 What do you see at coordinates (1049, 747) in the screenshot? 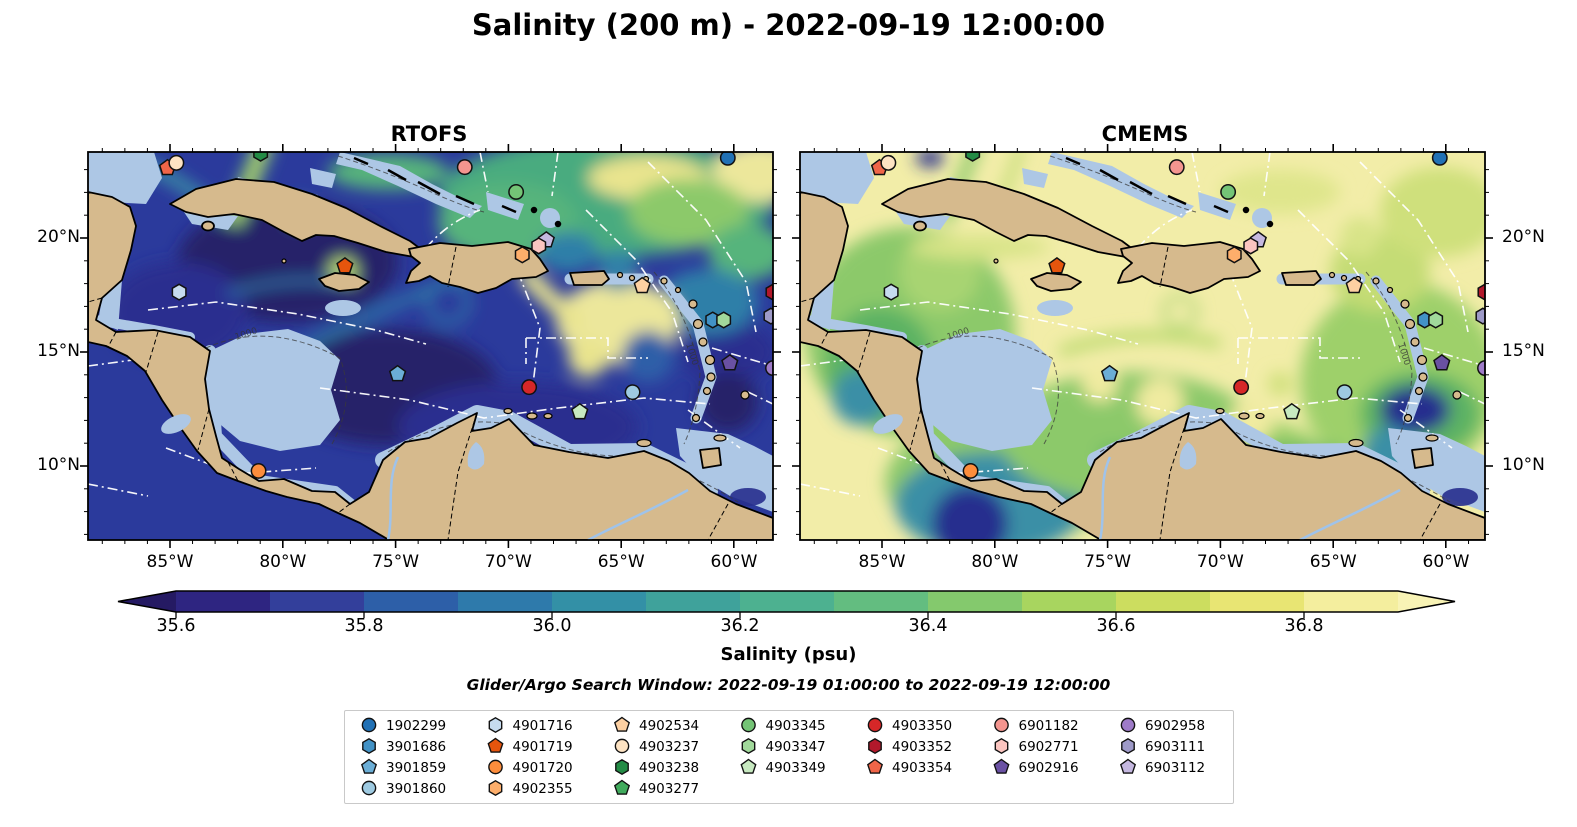
I see `legend-entry-label: 6902771` at bounding box center [1049, 747].